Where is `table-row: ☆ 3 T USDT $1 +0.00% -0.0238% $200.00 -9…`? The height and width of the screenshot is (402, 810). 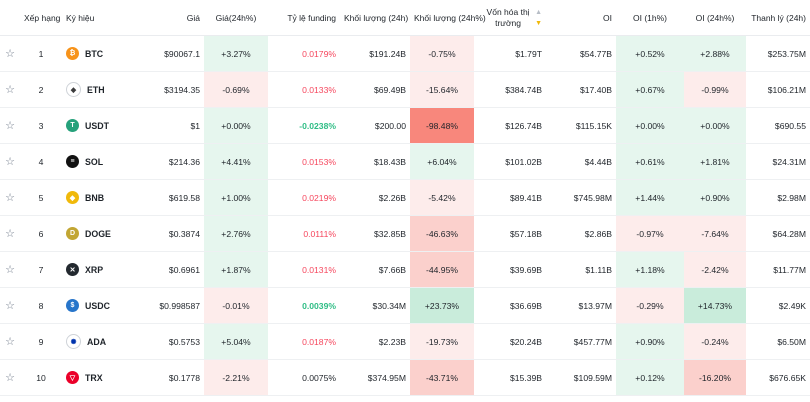
table-row: ☆ 3 T USDT $1 +0.00% -0.0238% $200.00 -9… is located at coordinates (405, 125).